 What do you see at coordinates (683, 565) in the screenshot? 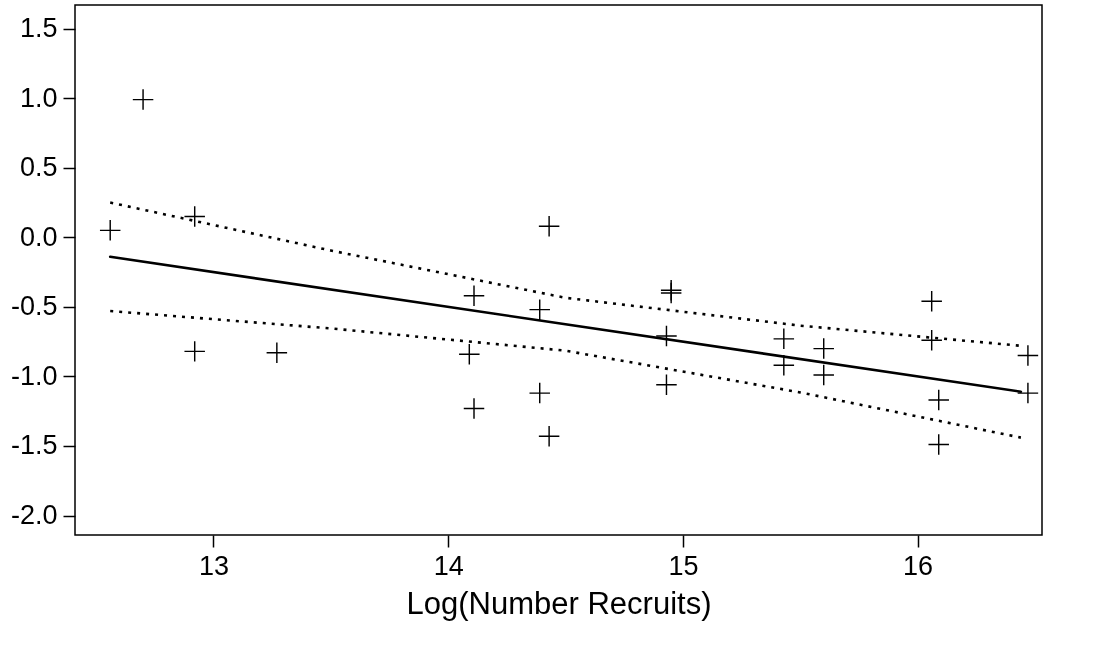
I see `x-tick-label: 15` at bounding box center [683, 565].